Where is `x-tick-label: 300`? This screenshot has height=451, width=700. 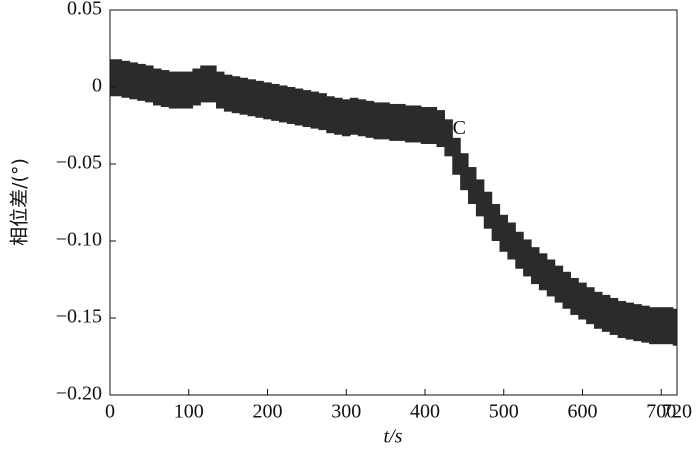 x-tick-label: 300 is located at coordinates (346, 412).